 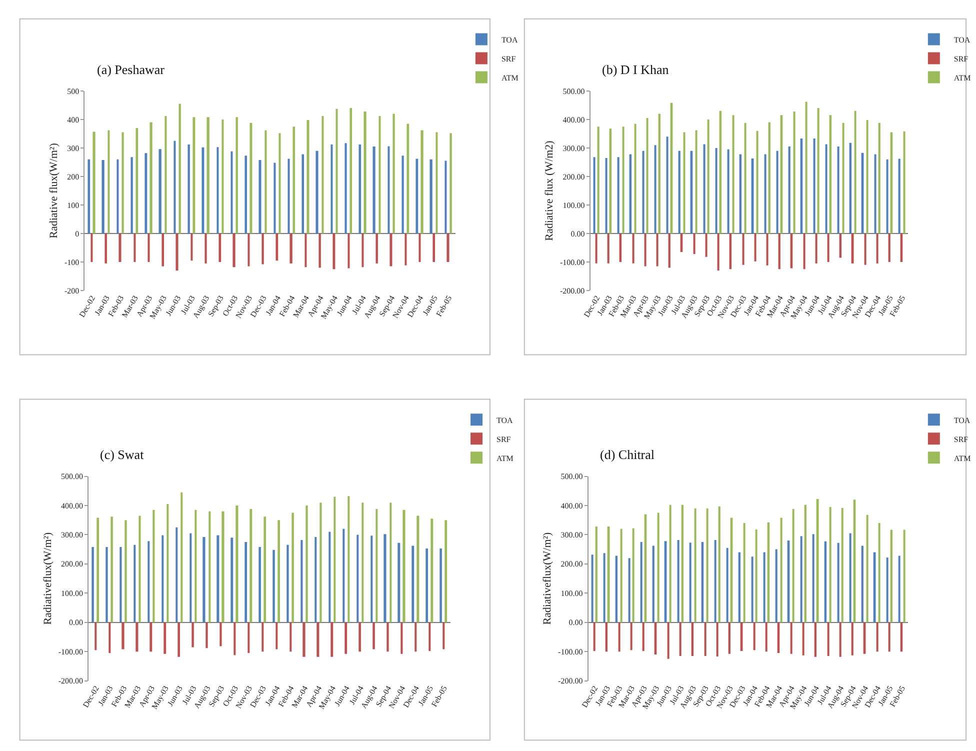 I want to click on y-tick-label: 400, so click(x=73, y=119).